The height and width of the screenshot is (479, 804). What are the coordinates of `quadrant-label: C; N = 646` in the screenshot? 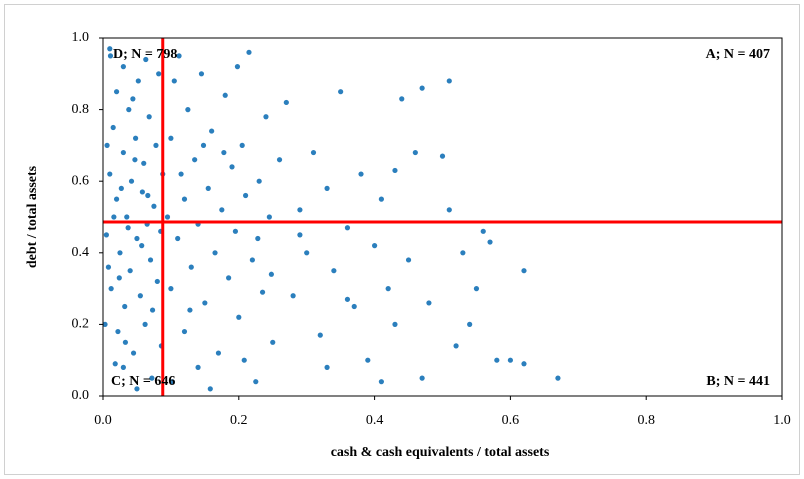 It's located at (143, 381).